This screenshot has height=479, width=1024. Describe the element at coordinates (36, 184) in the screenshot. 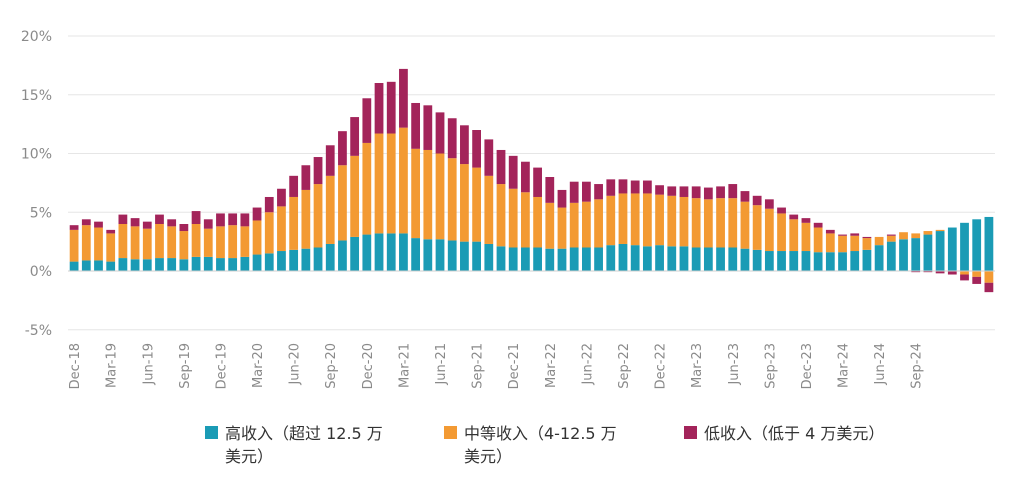

I see `y-axis-ticks: -5% 0% 5% 10% 15% 20%` at that location.